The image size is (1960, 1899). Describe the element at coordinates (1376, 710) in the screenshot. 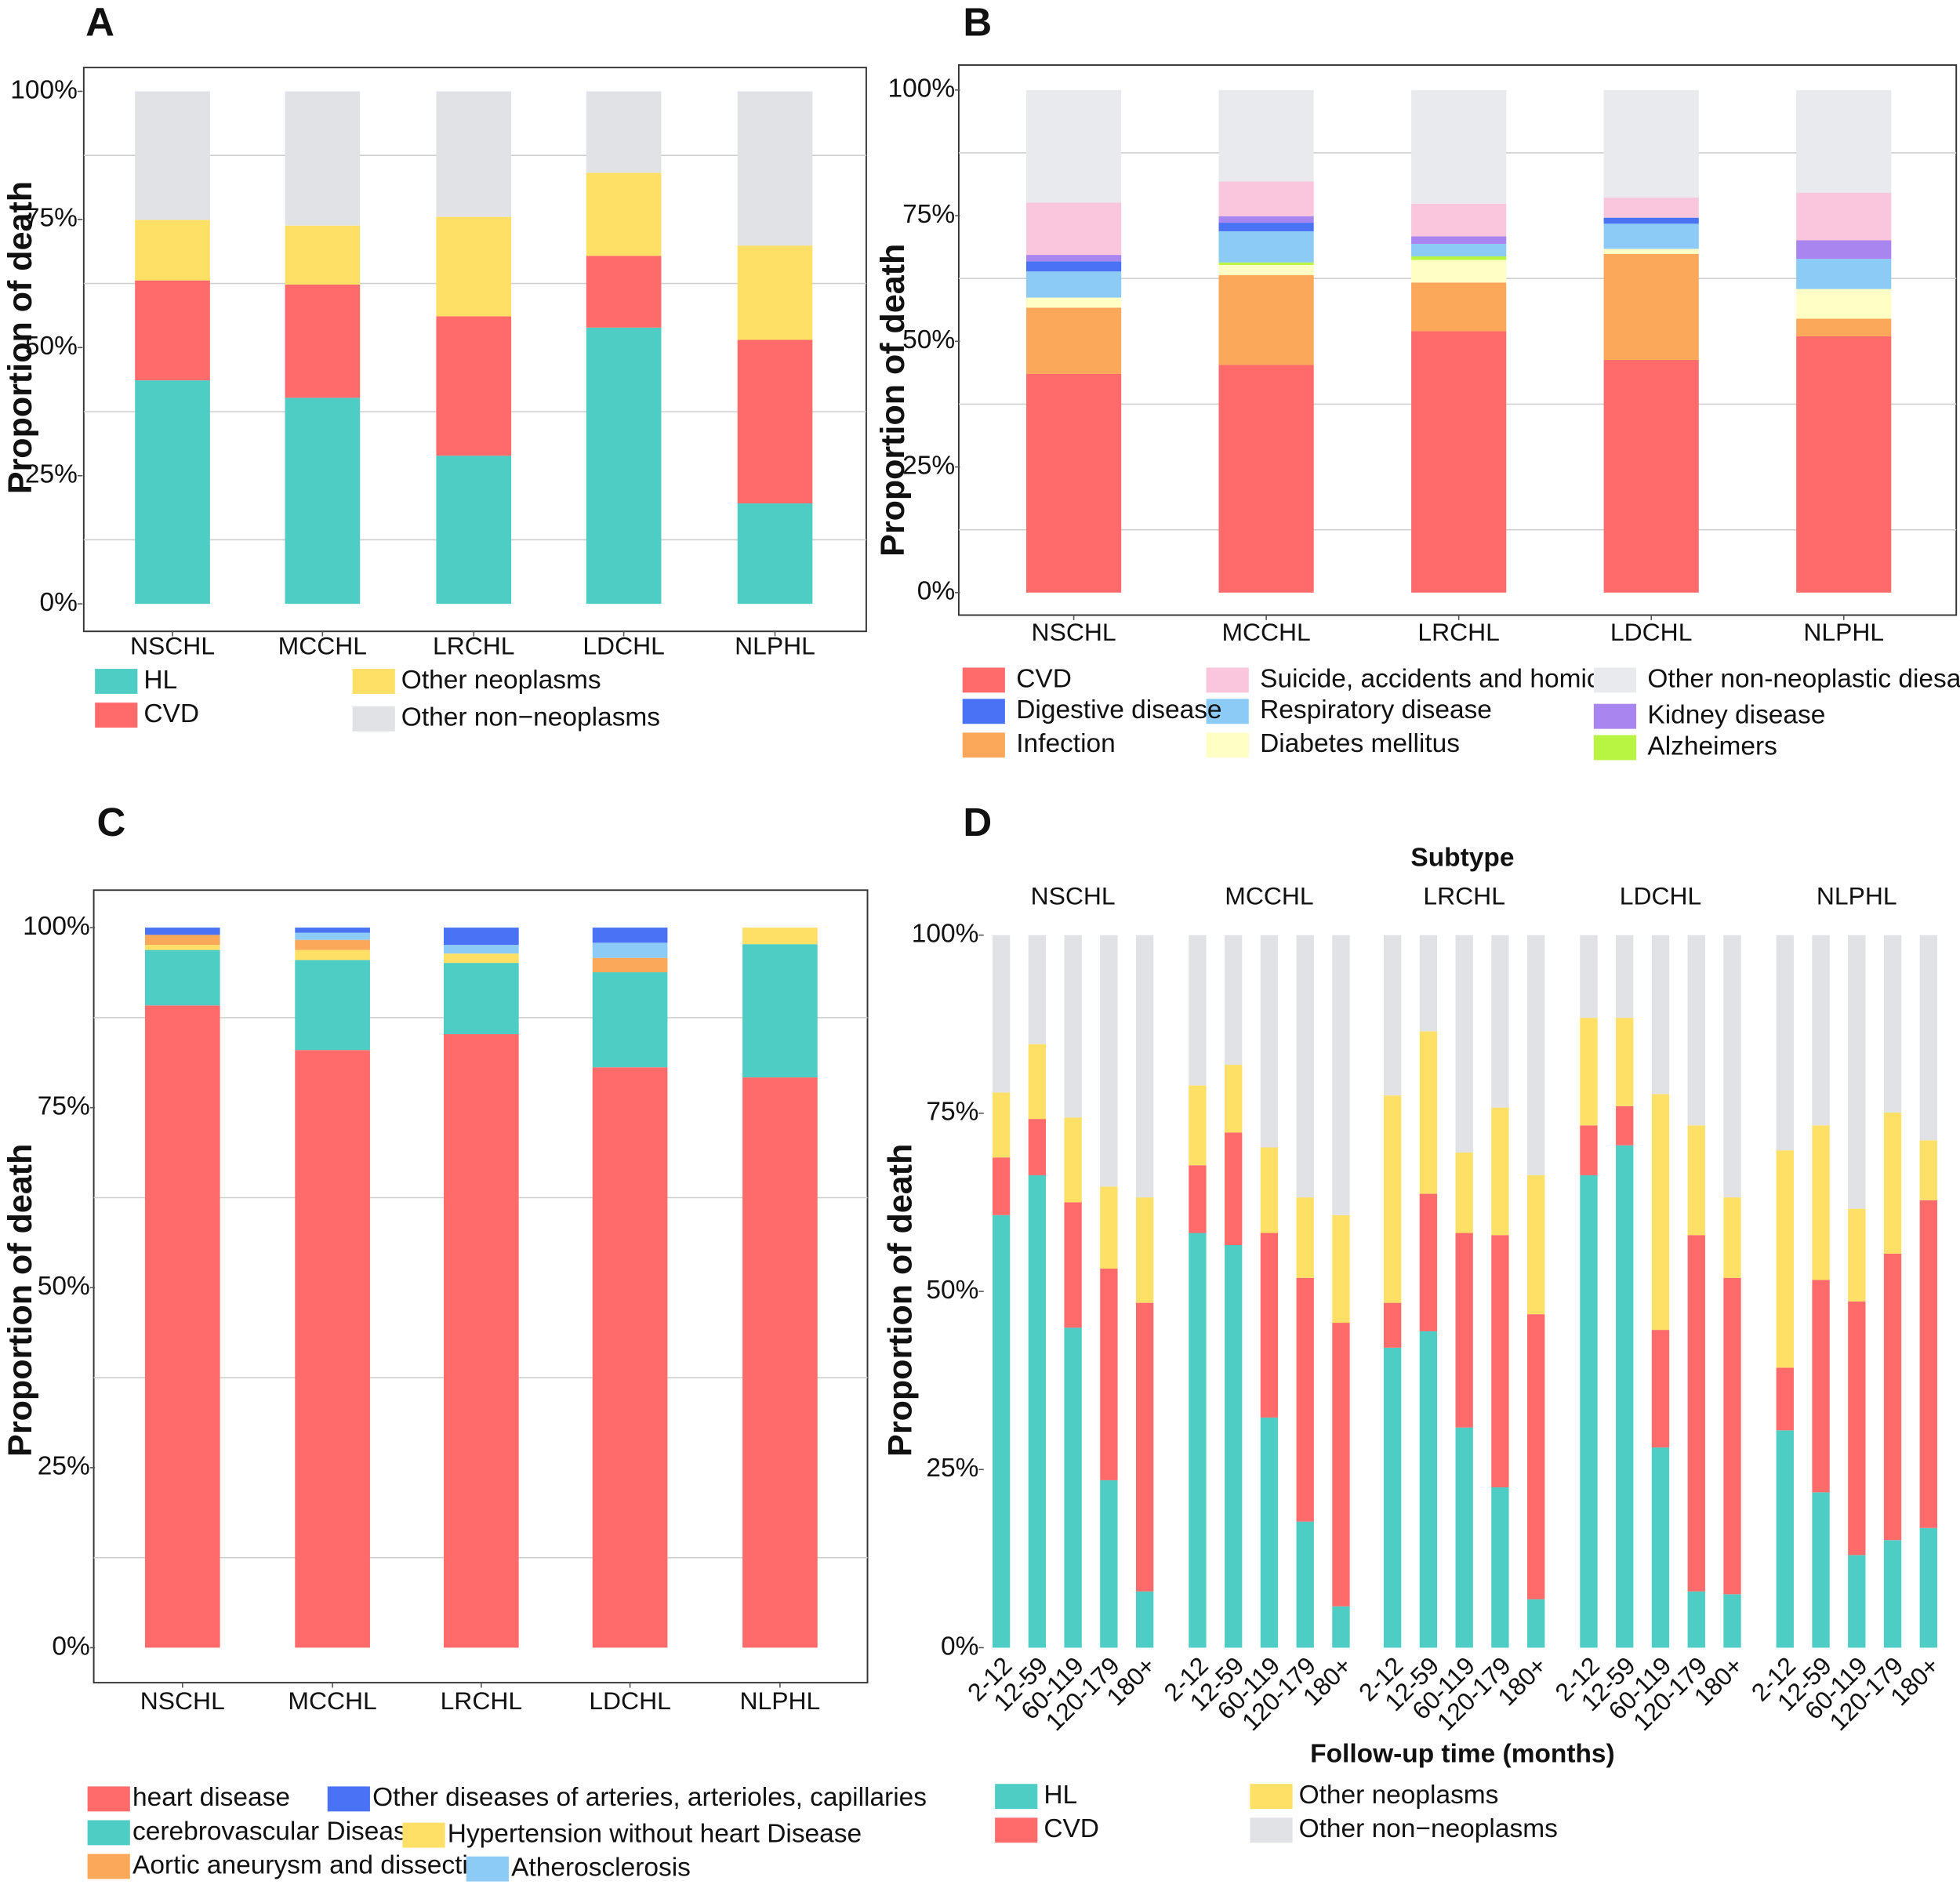

I see `legend-label: Respiratory disease` at that location.